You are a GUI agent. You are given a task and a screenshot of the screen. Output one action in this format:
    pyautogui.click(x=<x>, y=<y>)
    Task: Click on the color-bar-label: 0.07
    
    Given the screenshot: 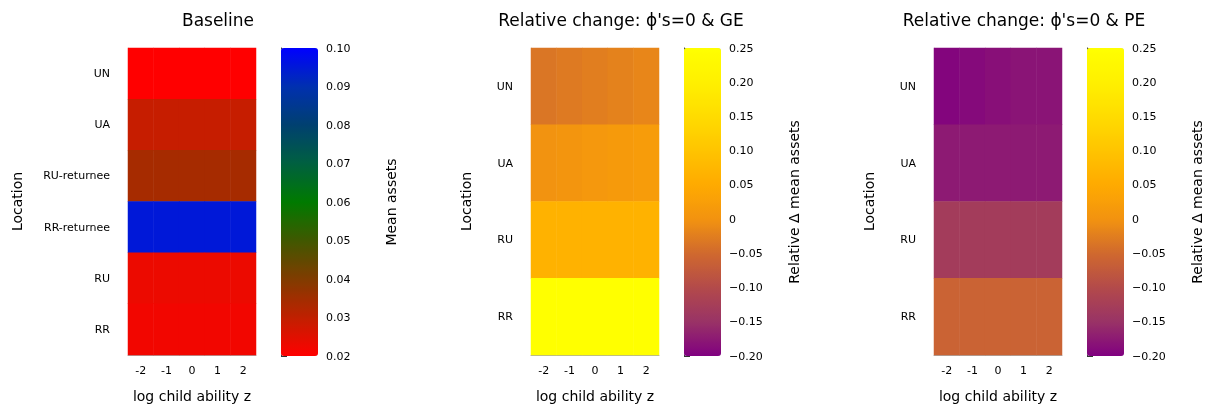 What is the action you would take?
    pyautogui.click(x=338, y=163)
    